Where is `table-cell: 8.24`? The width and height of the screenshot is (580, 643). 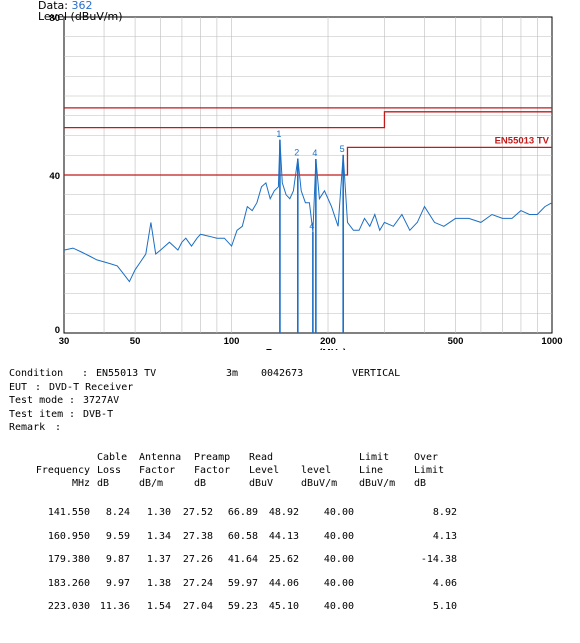
table-cell: 8.24 is located at coordinates (117, 512).